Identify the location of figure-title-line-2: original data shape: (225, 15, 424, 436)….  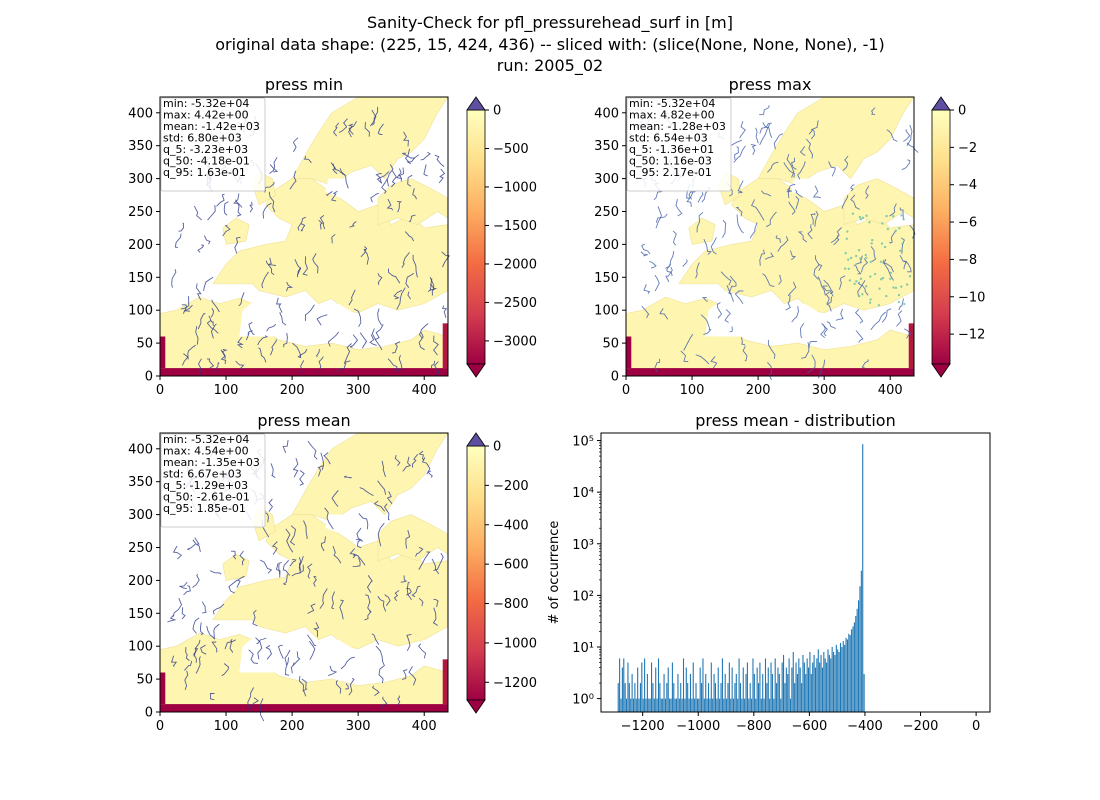
(550, 44).